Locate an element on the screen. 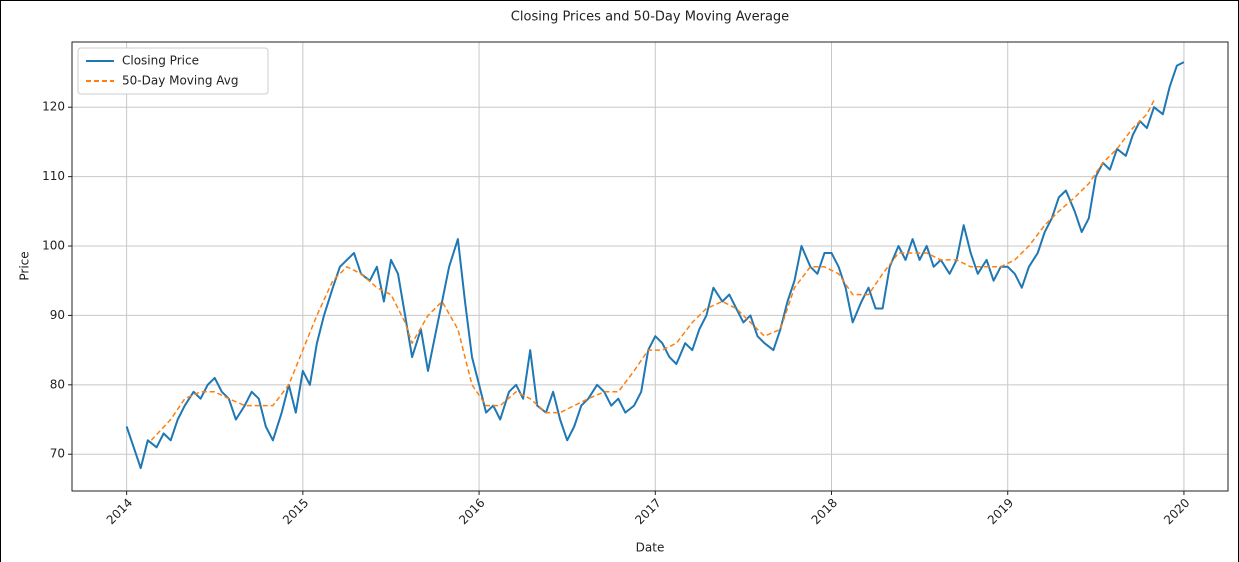 The image size is (1239, 562). y-tick-label: 120 is located at coordinates (53, 107).